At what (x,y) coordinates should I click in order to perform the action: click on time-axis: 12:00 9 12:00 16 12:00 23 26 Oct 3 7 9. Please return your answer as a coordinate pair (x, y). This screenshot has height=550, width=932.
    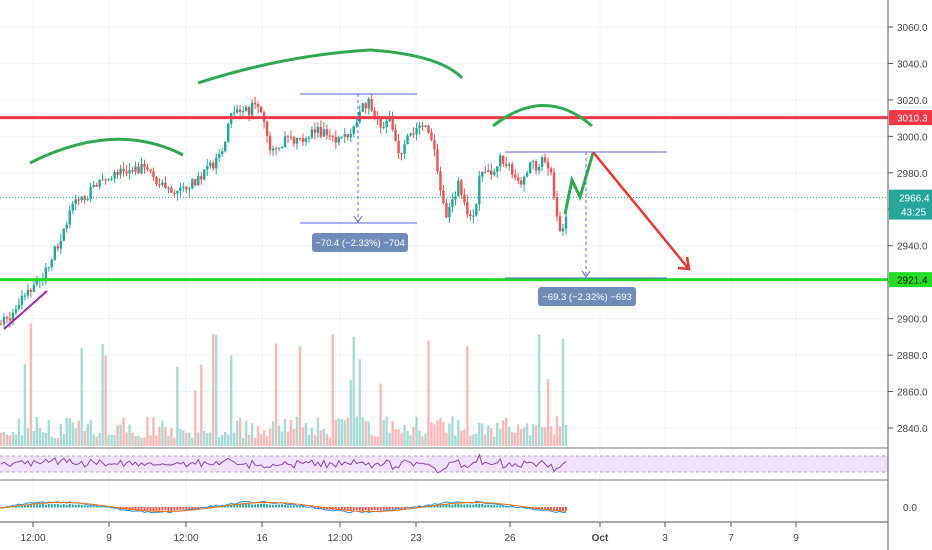
    Looking at the image, I should click on (409, 533).